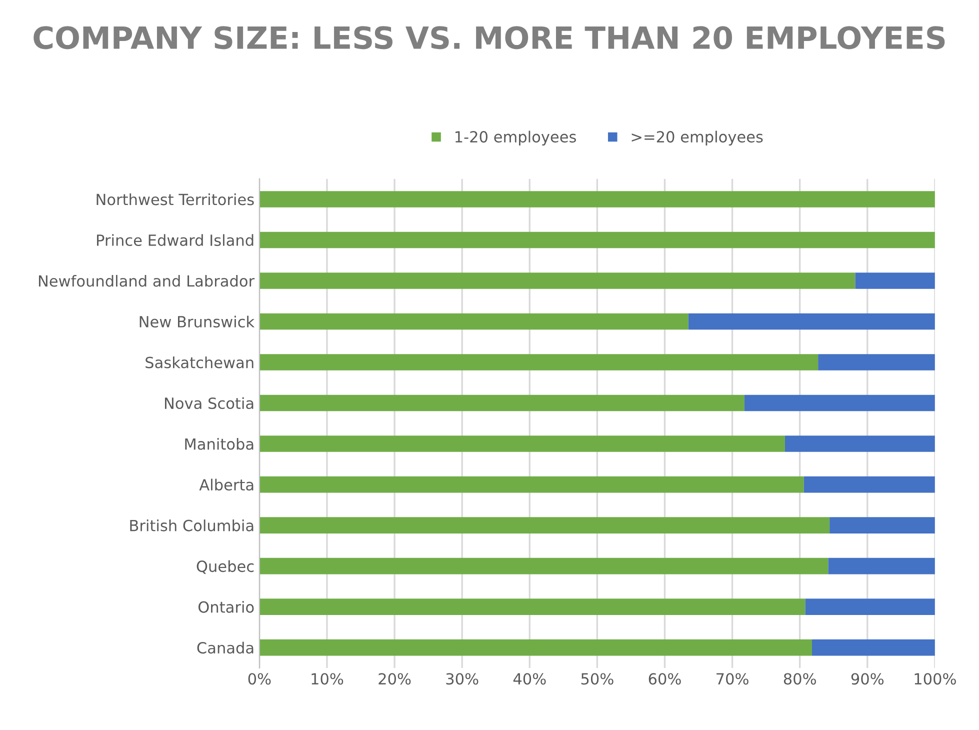 This screenshot has width=979, height=730. I want to click on y-tick-label: New Brunswick, so click(197, 322).